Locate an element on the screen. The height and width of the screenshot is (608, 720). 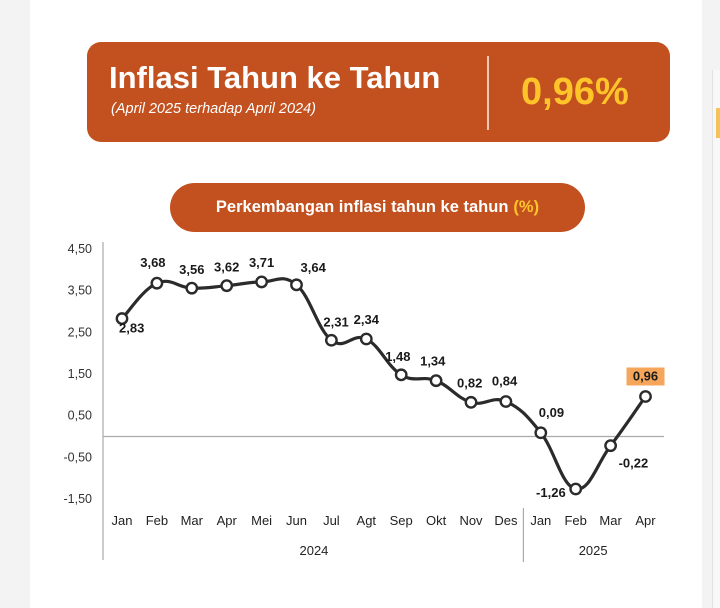
x-tick-label: Nov is located at coordinates (471, 520).